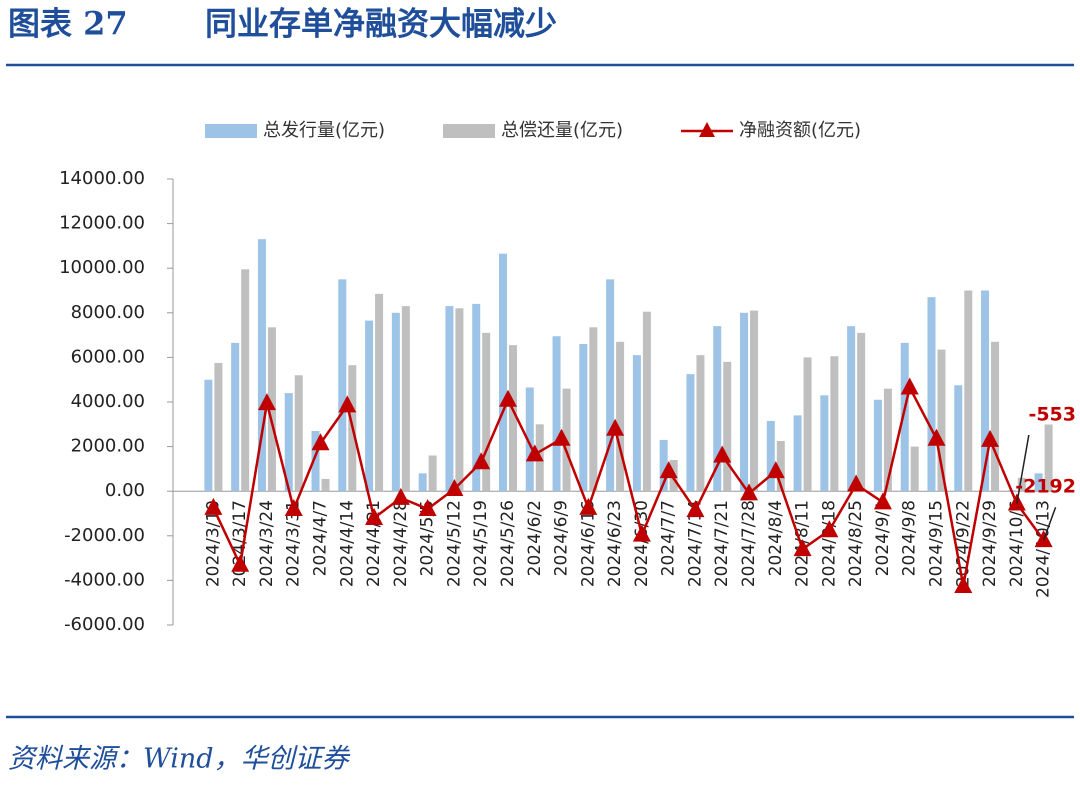 This screenshot has height=796, width=1080. I want to click on y-tick-label: 10000.00, so click(102, 267).